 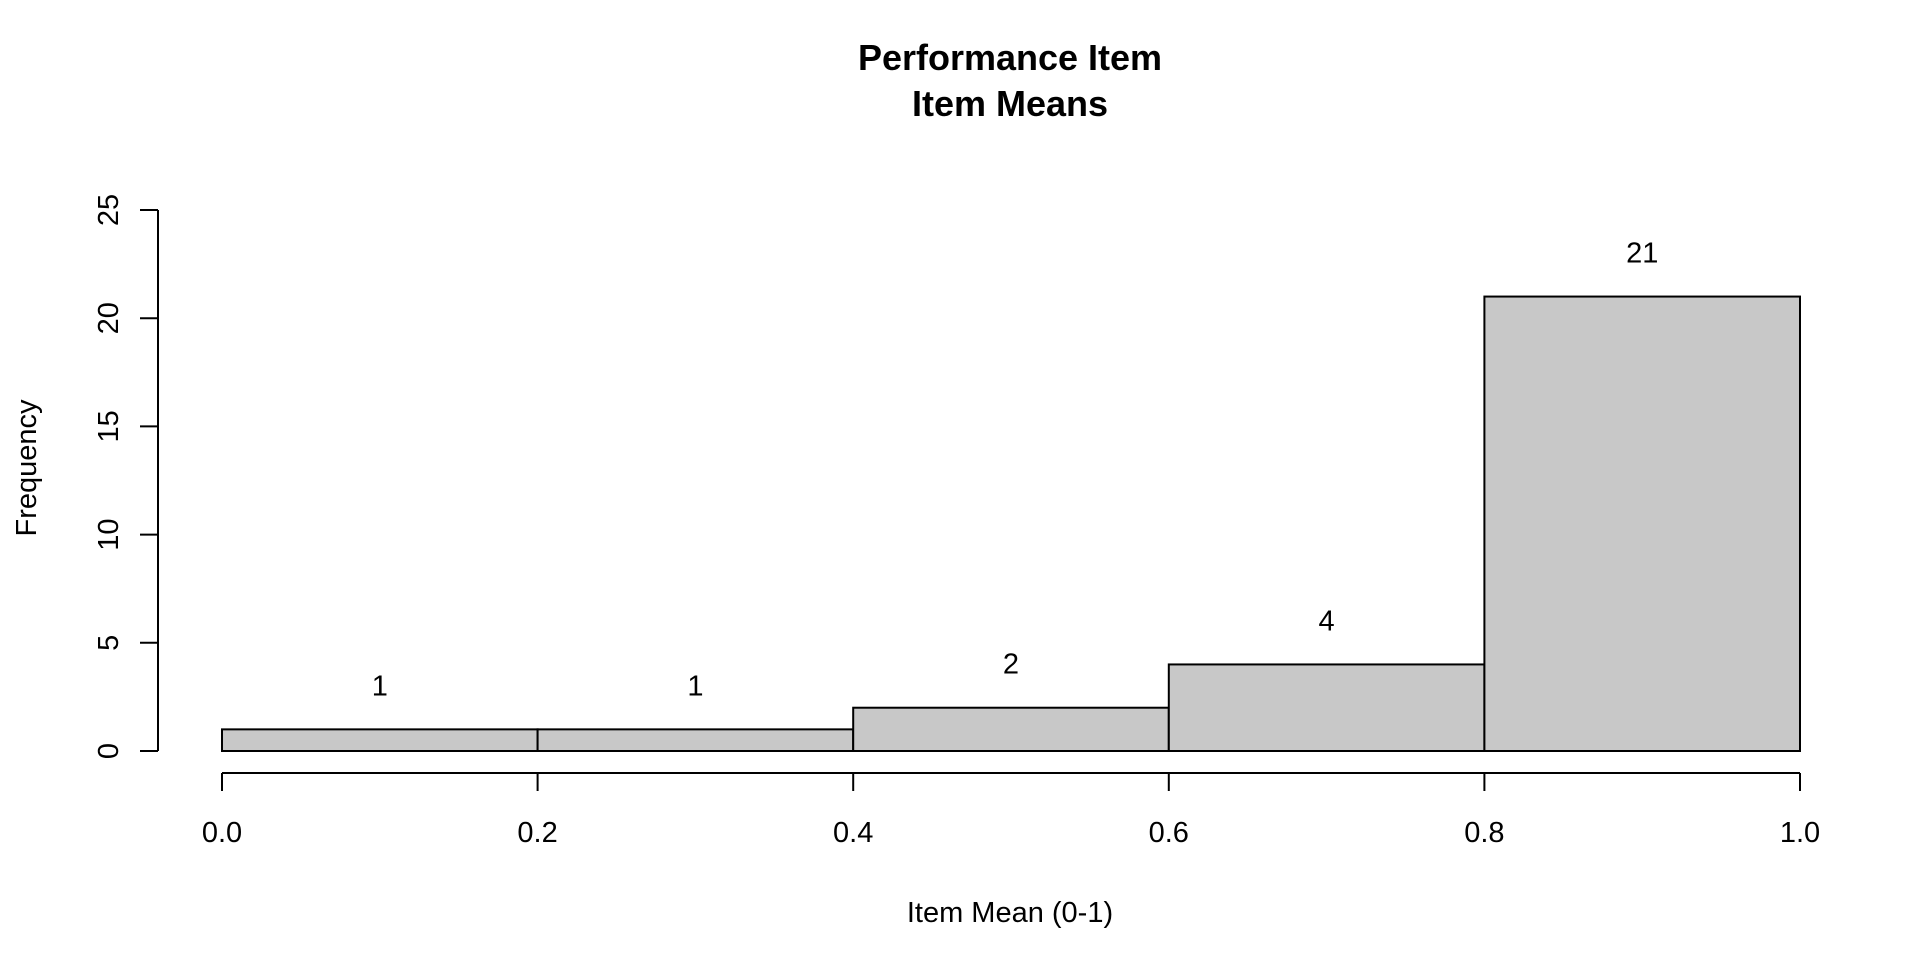 What do you see at coordinates (1010, 57) in the screenshot?
I see `chart-title: Performance Item` at bounding box center [1010, 57].